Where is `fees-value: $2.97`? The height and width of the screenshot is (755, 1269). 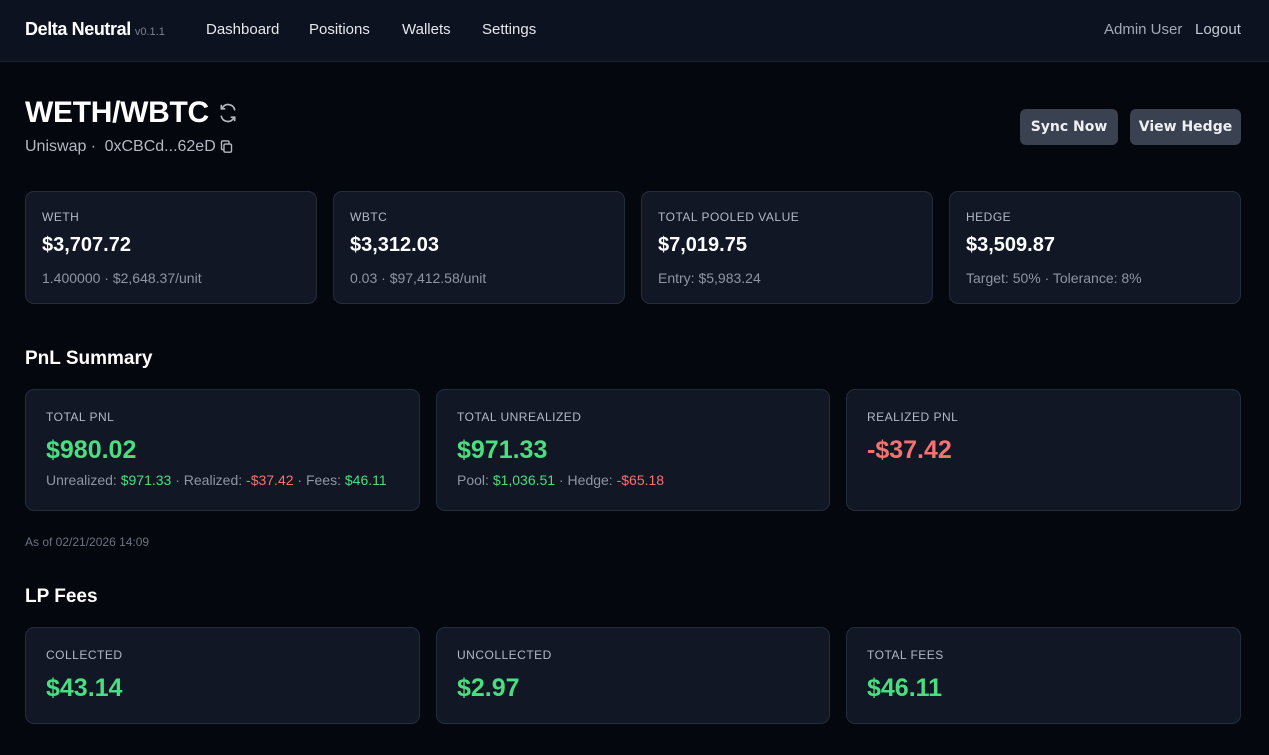
fees-value: $2.97 is located at coordinates (488, 688).